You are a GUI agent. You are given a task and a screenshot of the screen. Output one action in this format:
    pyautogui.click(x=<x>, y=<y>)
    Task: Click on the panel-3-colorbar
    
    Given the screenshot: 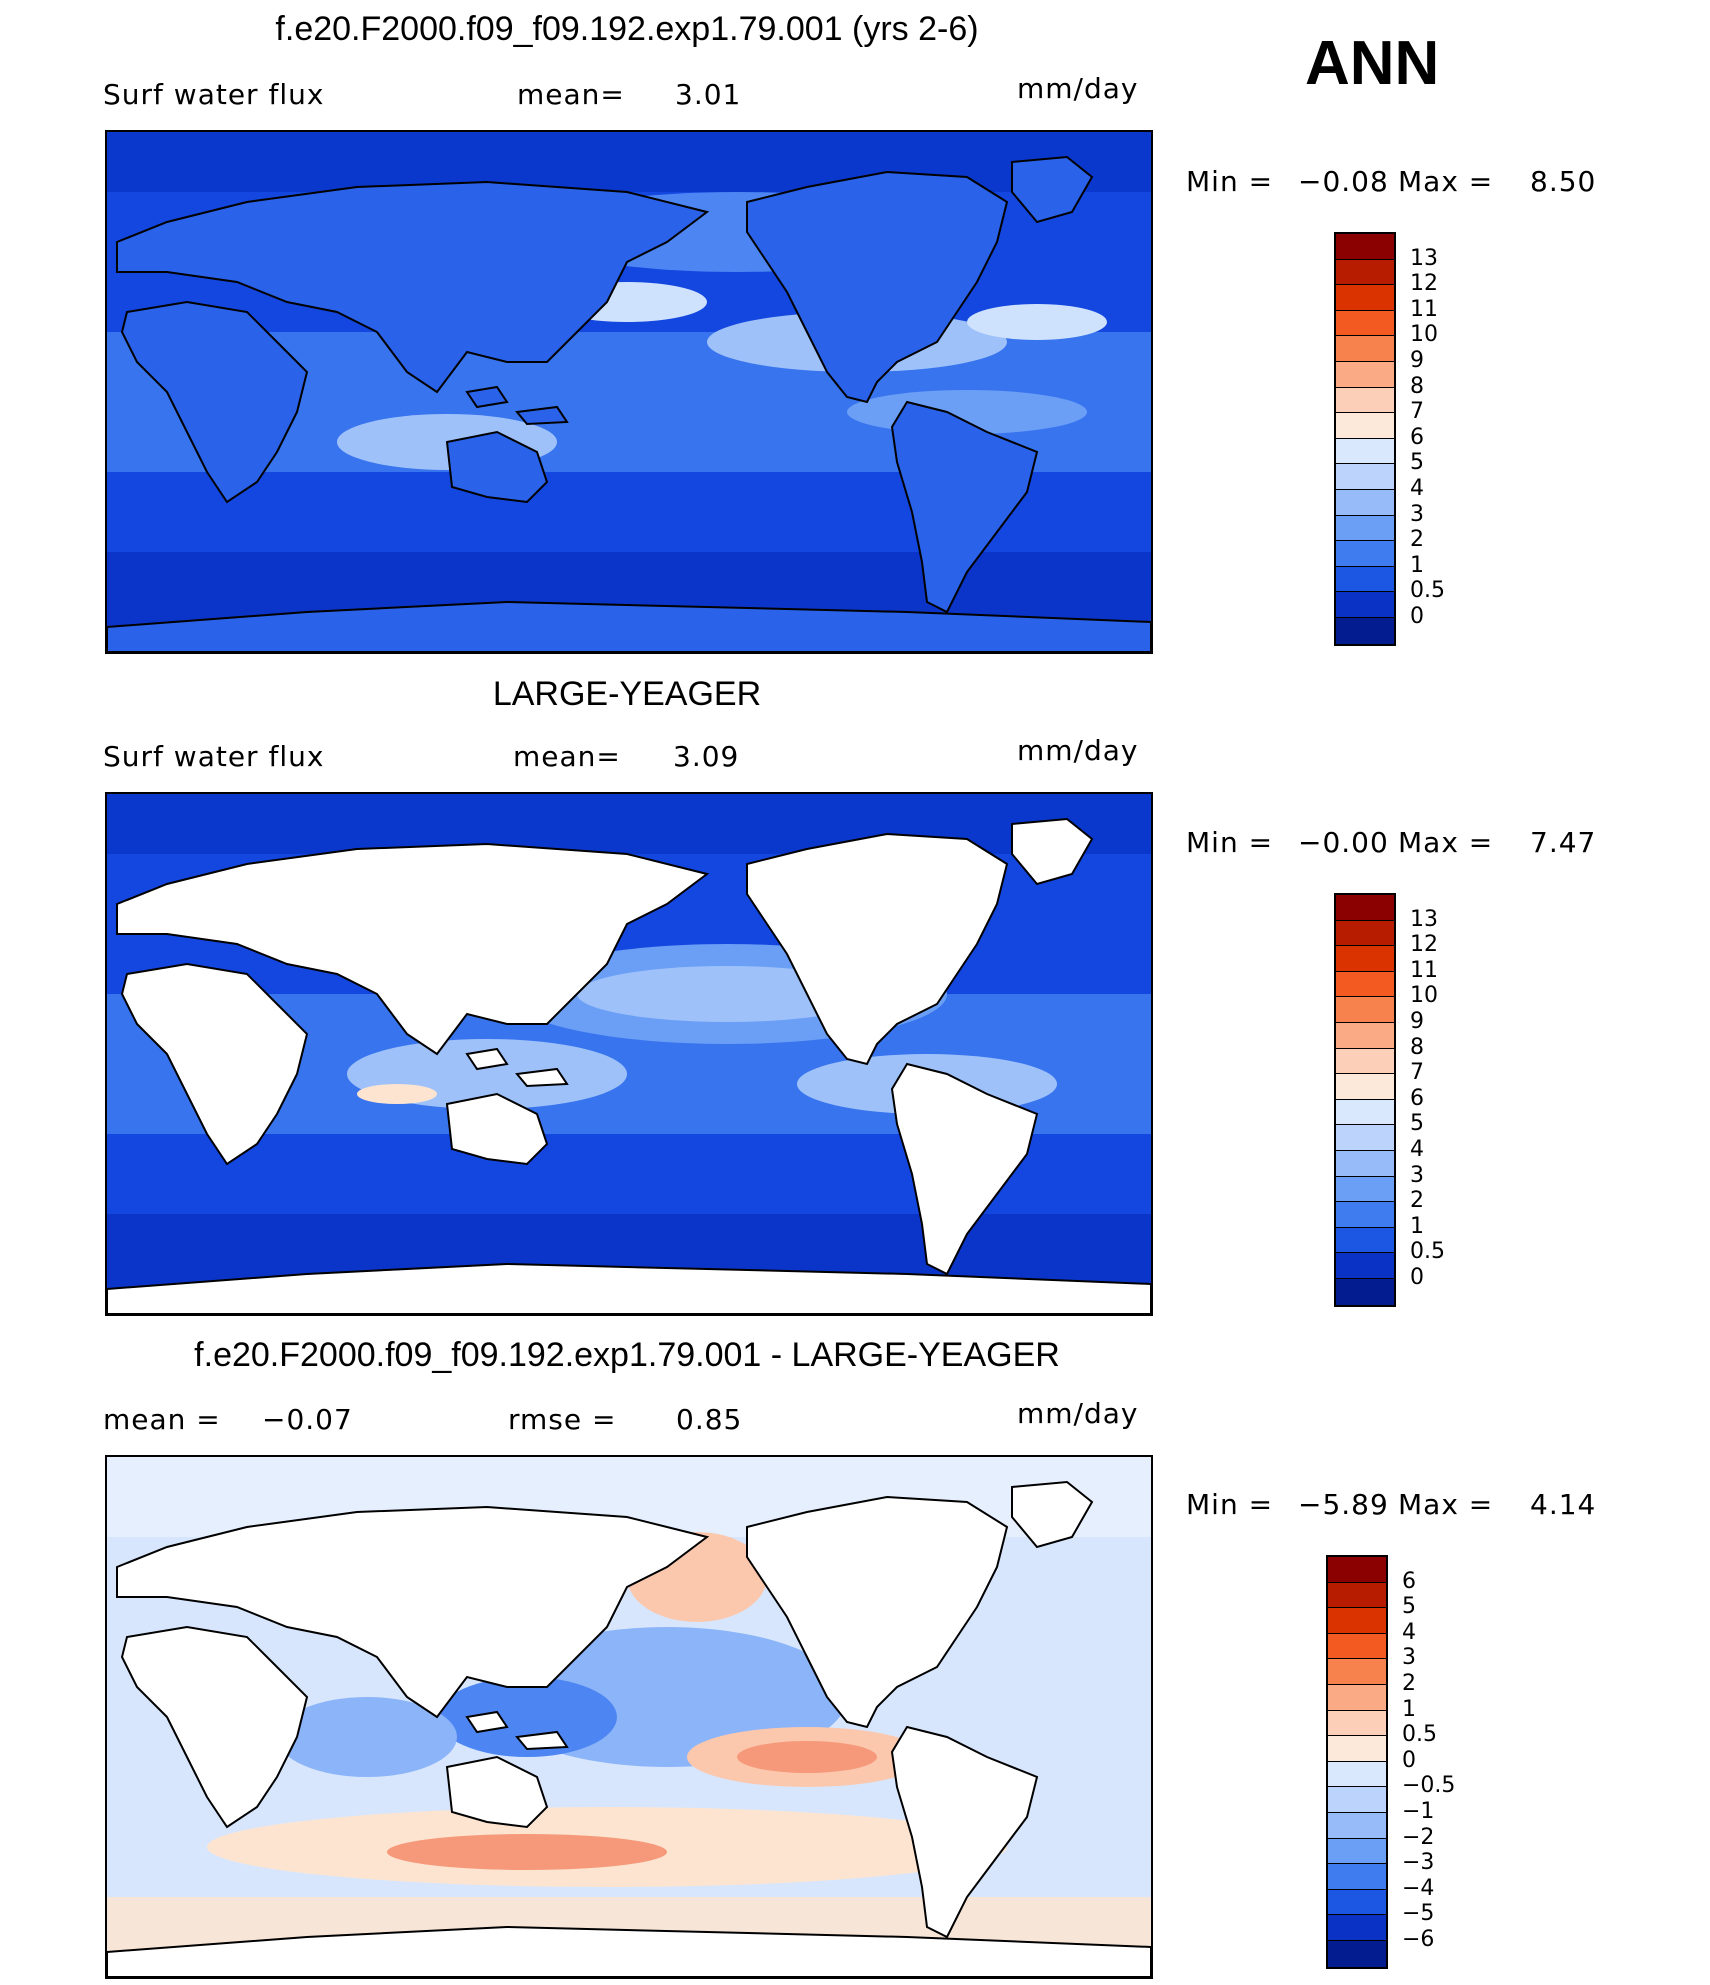 What is the action you would take?
    pyautogui.click(x=1357, y=1762)
    